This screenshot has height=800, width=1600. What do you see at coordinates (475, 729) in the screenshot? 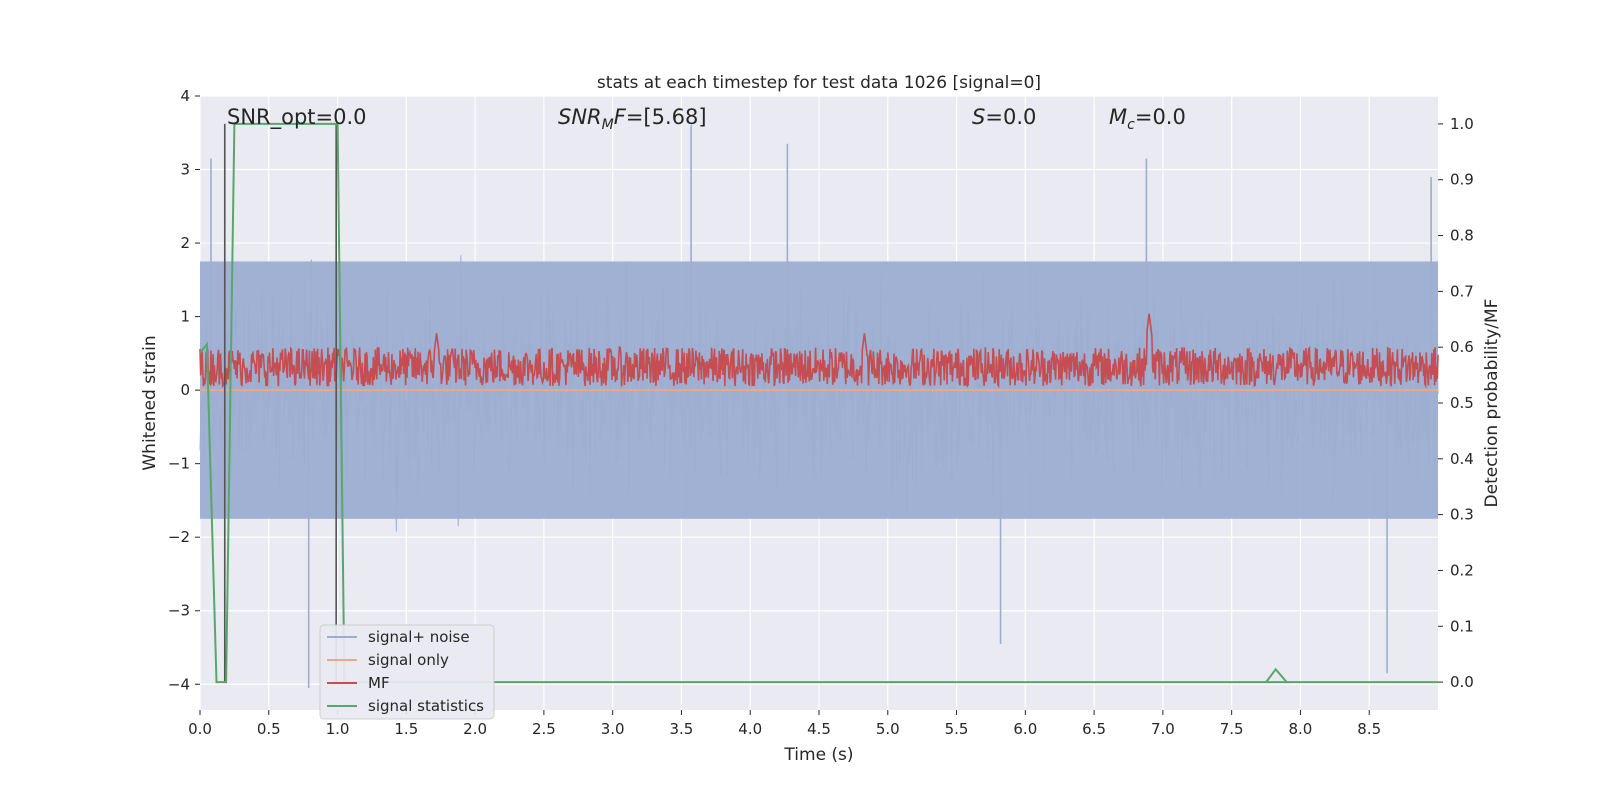
I see `x-tick-label: 2.0` at bounding box center [475, 729].